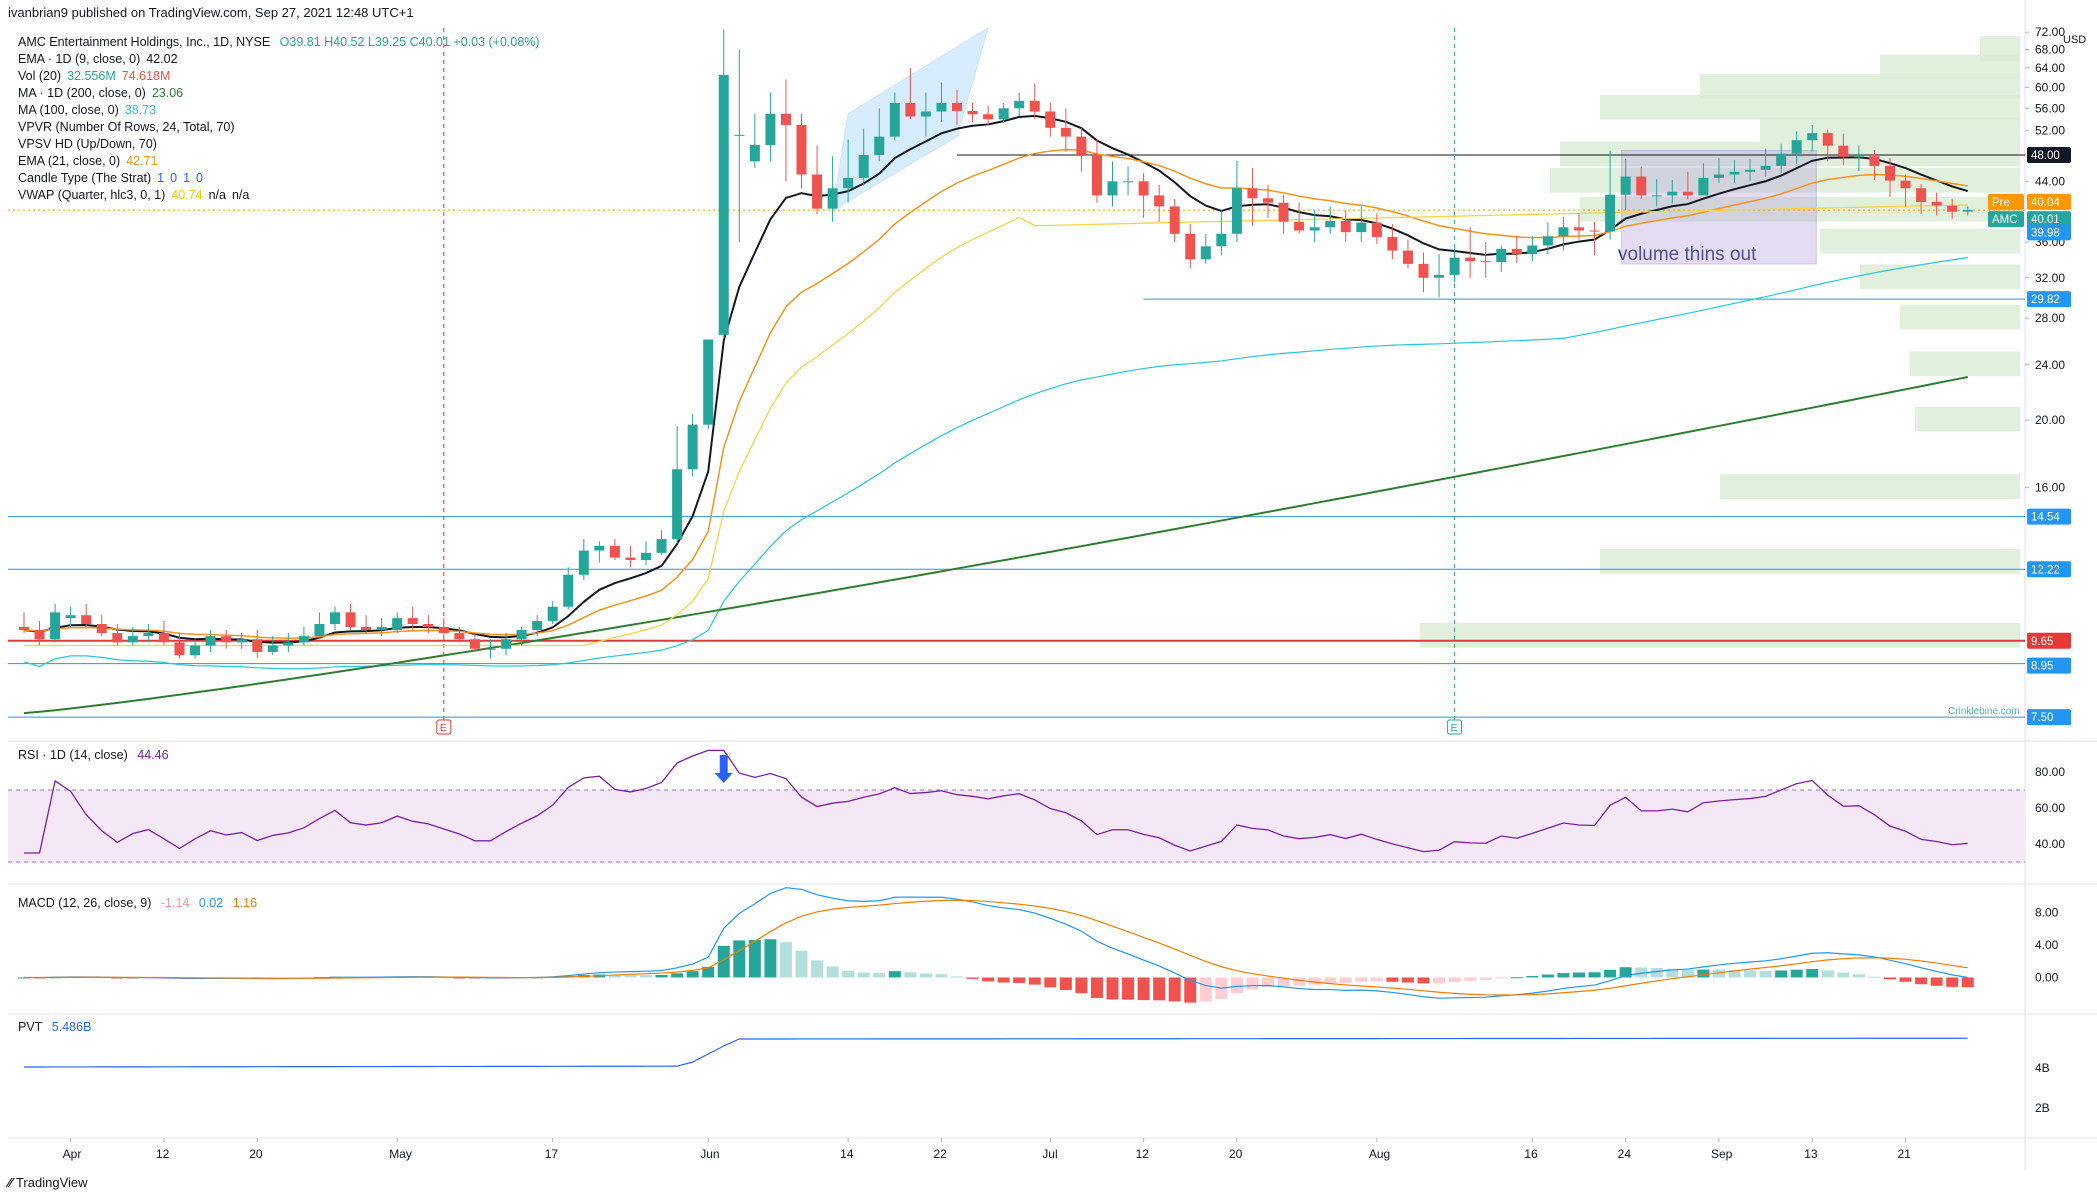 The height and width of the screenshot is (1200, 2097). I want to click on legend-row: Vol (20) 32.556M 74.618M, so click(97, 76).